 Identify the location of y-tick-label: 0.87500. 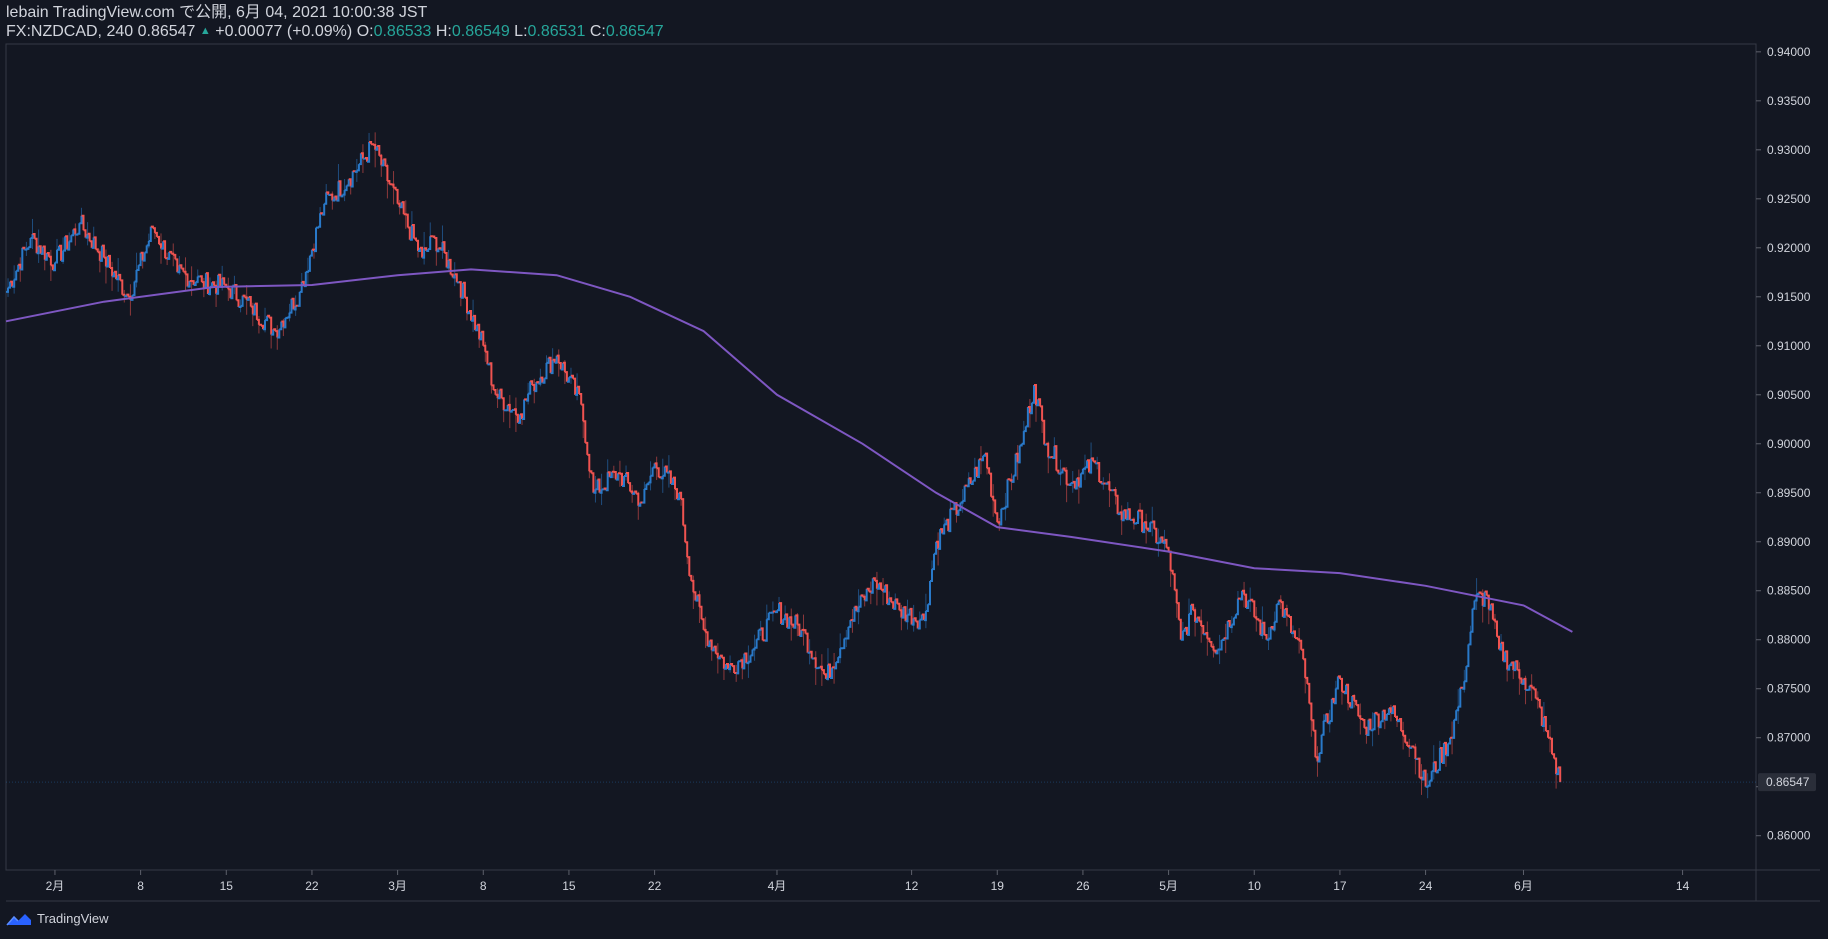
(1789, 689).